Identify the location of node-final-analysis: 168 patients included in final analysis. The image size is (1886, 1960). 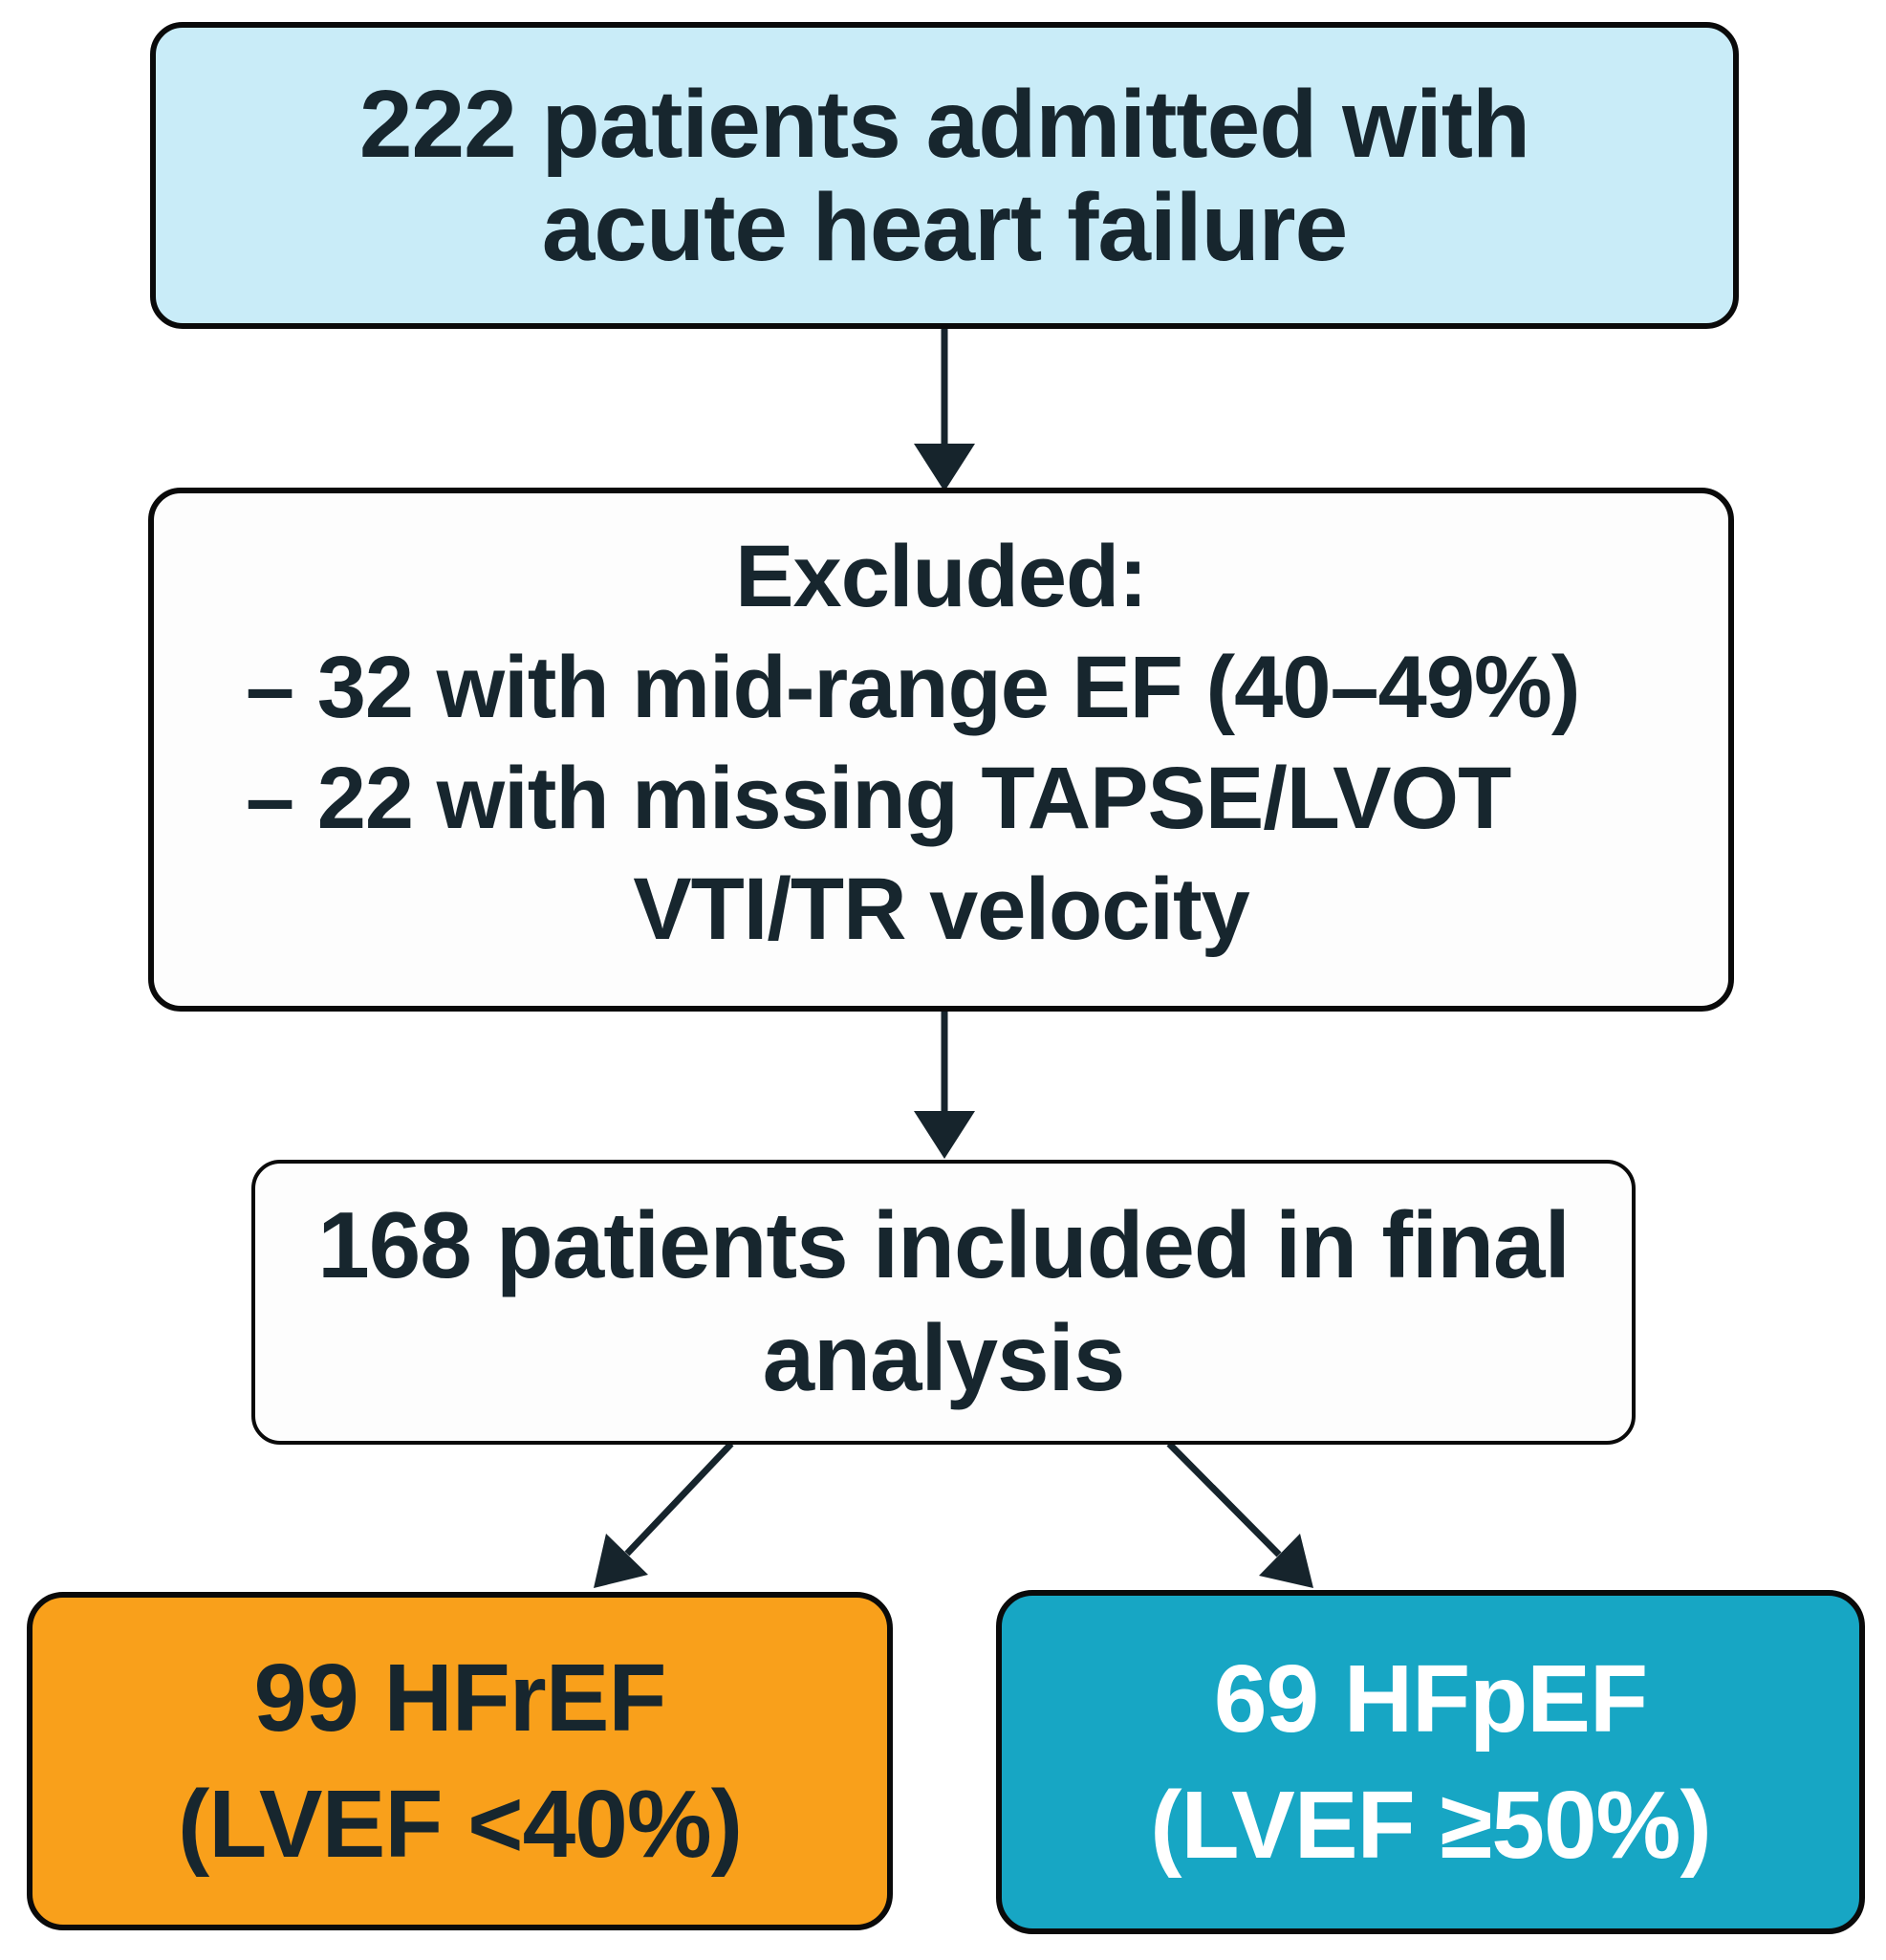
(943, 1302).